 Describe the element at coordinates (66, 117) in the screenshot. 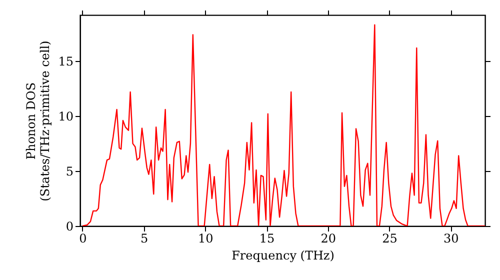

I see `y-tick-label: 10` at that location.